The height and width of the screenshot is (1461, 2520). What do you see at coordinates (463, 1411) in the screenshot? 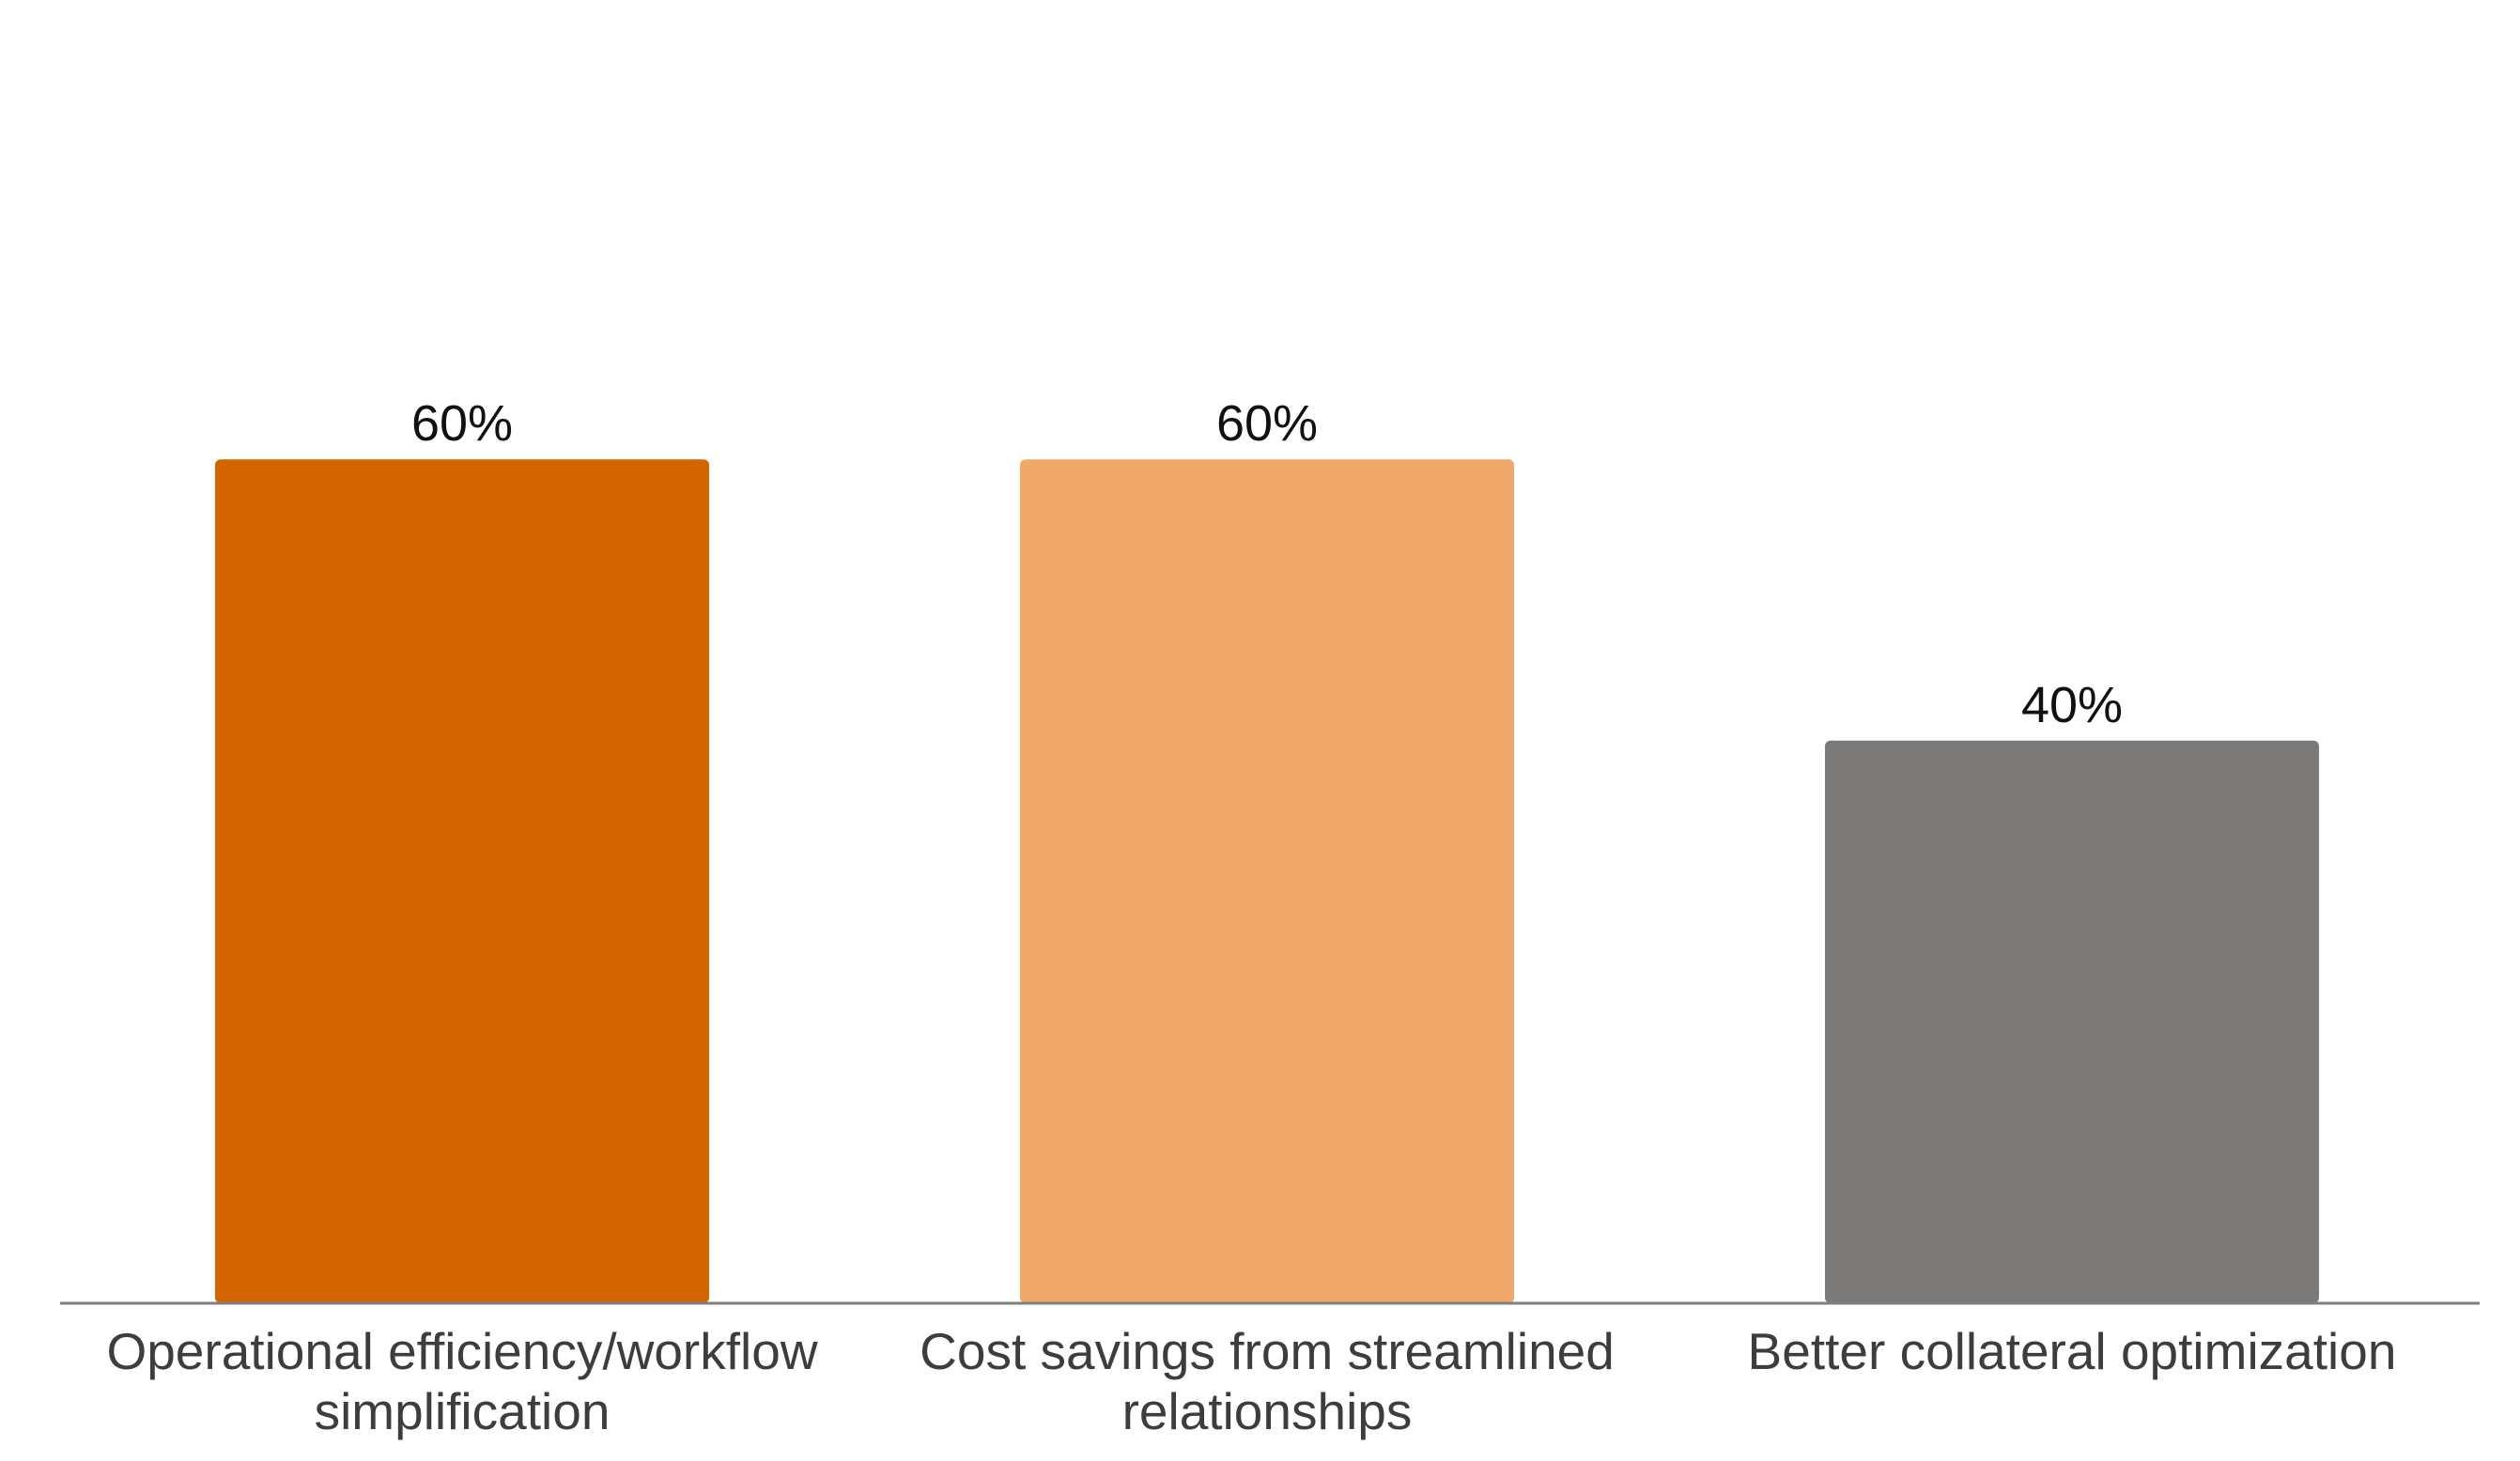
I see `category-label-line: simplification` at bounding box center [463, 1411].